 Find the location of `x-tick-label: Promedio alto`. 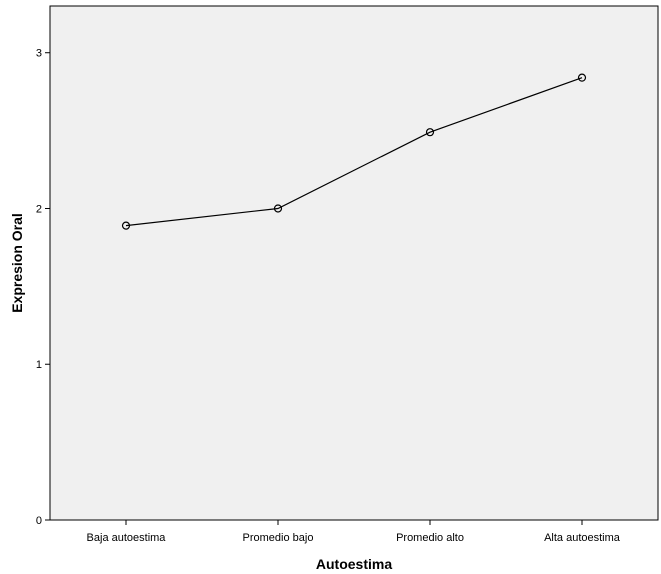

x-tick-label: Promedio alto is located at coordinates (430, 538).